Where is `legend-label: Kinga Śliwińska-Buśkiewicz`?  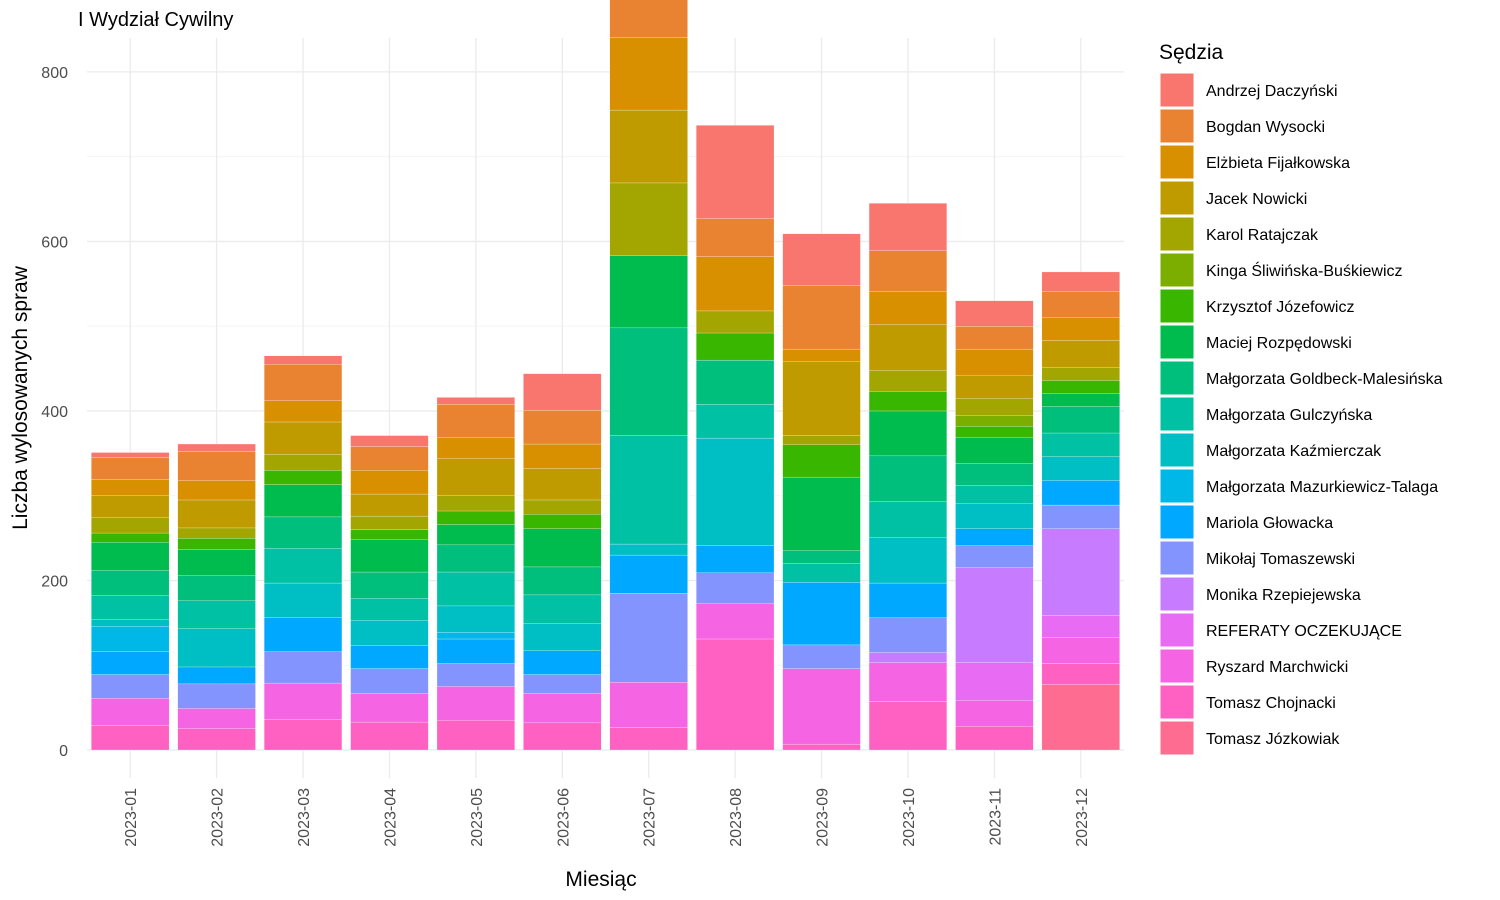 legend-label: Kinga Śliwińska-Buśkiewicz is located at coordinates (1304, 270).